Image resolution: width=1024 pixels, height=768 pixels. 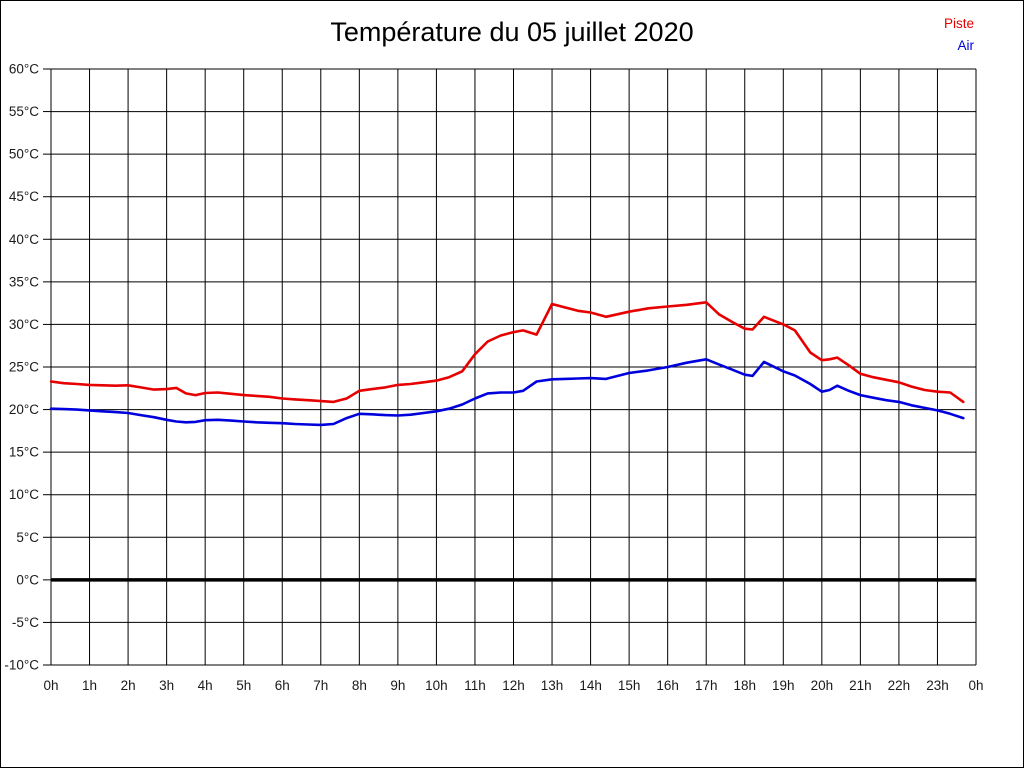 What do you see at coordinates (24, 452) in the screenshot?
I see `y-tick-label: 15°C` at bounding box center [24, 452].